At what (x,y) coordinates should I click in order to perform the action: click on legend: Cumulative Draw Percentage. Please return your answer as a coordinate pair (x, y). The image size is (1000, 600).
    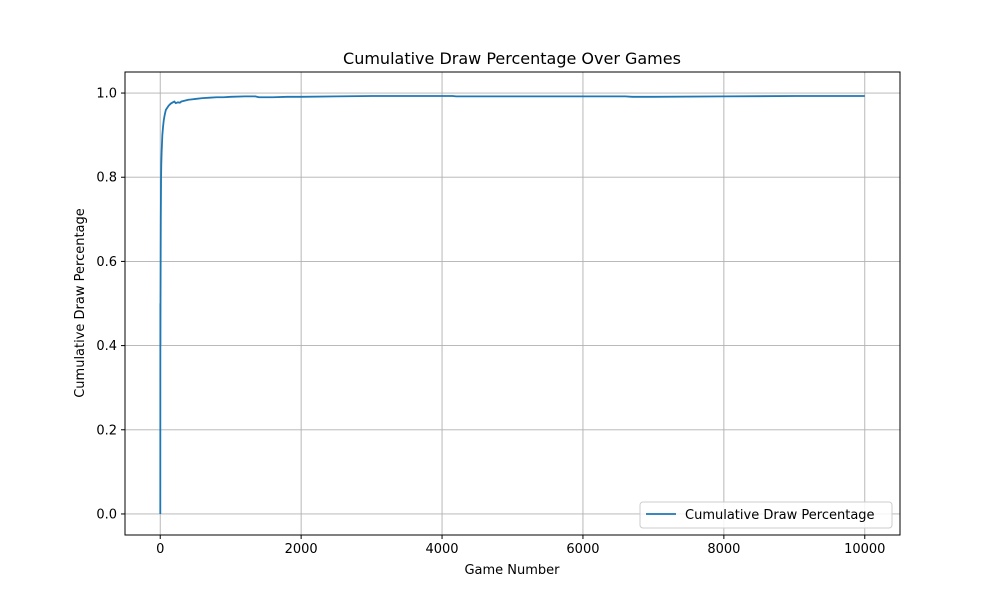
    Looking at the image, I should click on (766, 515).